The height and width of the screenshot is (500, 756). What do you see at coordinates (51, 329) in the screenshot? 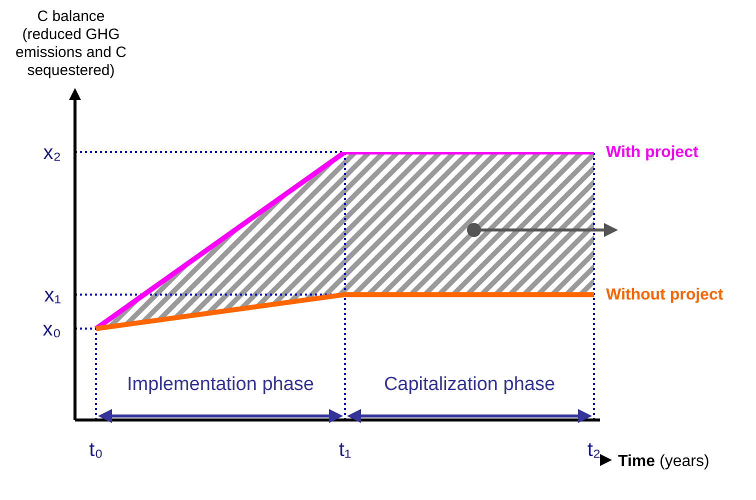
I see `ref-line-label: x₀` at bounding box center [51, 329].